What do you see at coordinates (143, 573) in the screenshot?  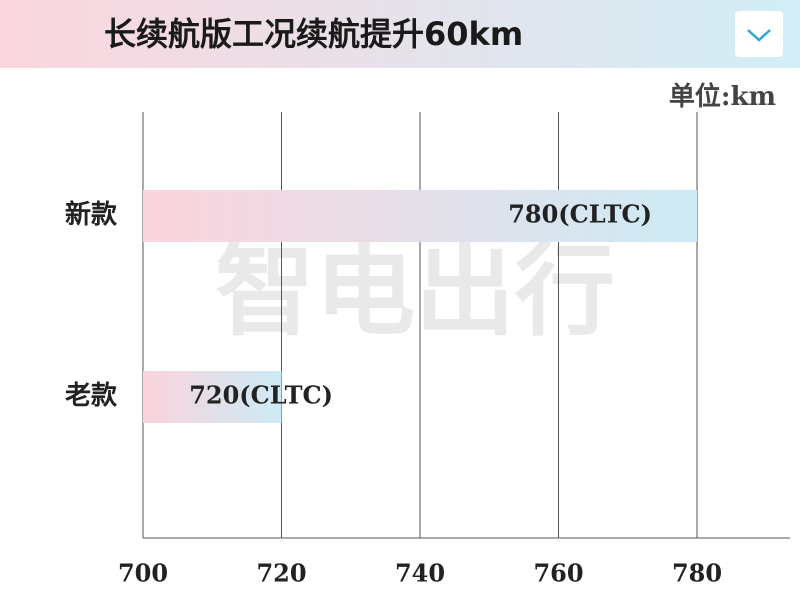 I see `x-tick-label: 700` at bounding box center [143, 573].